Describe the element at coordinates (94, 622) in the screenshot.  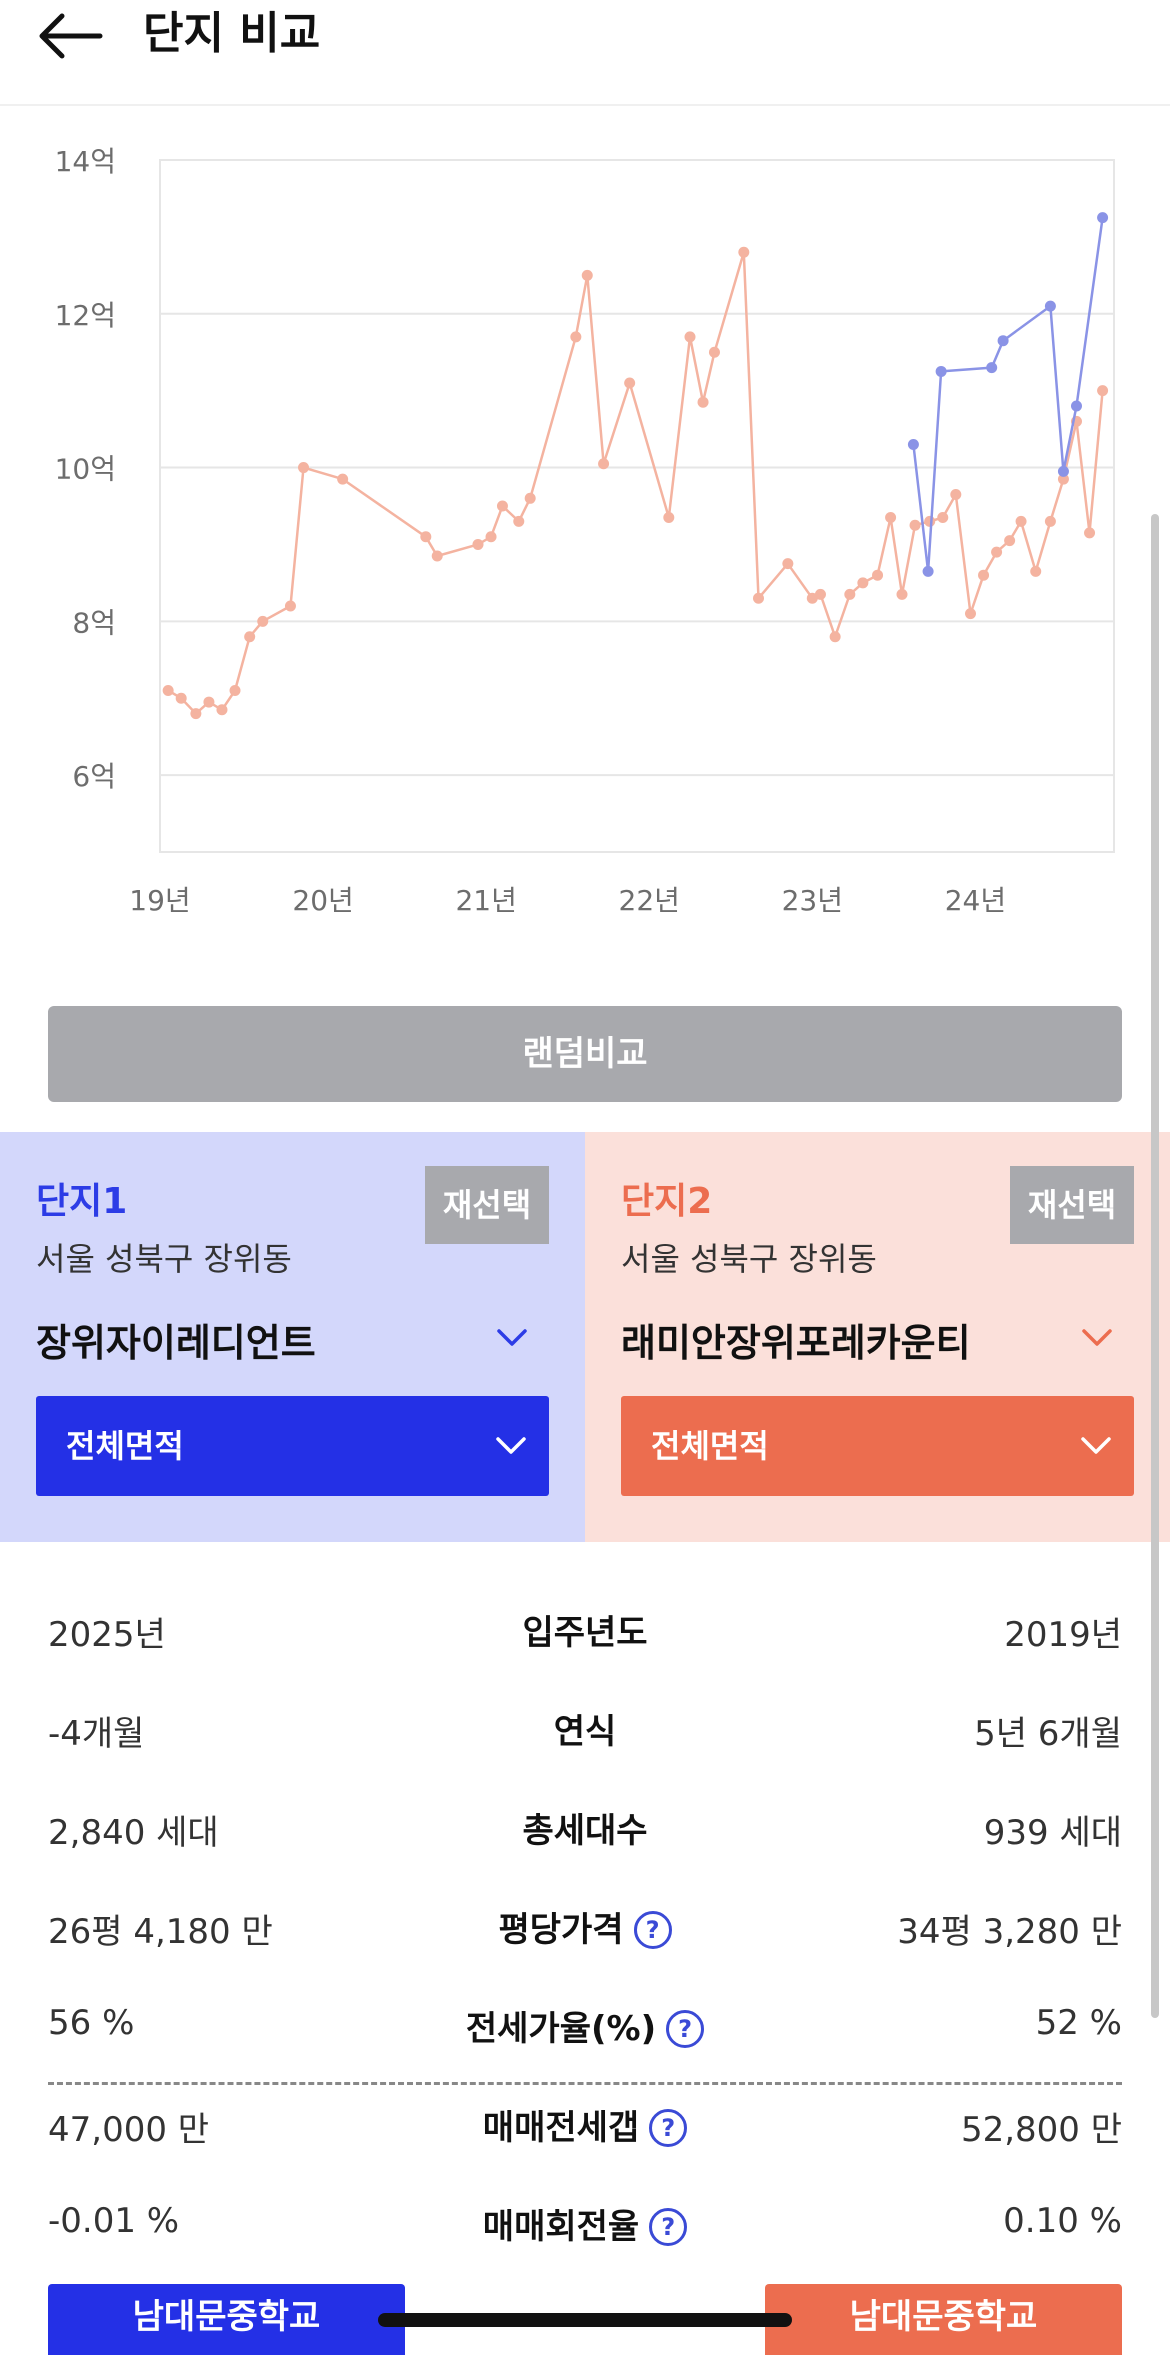
I see `y-tick-label: 8억` at that location.